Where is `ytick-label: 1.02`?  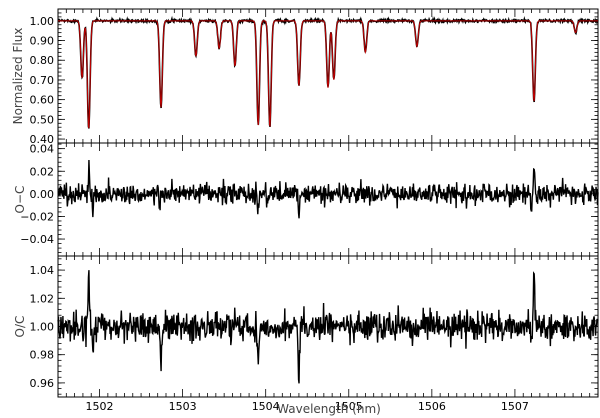
ytick-label: 1.02 is located at coordinates (42, 298).